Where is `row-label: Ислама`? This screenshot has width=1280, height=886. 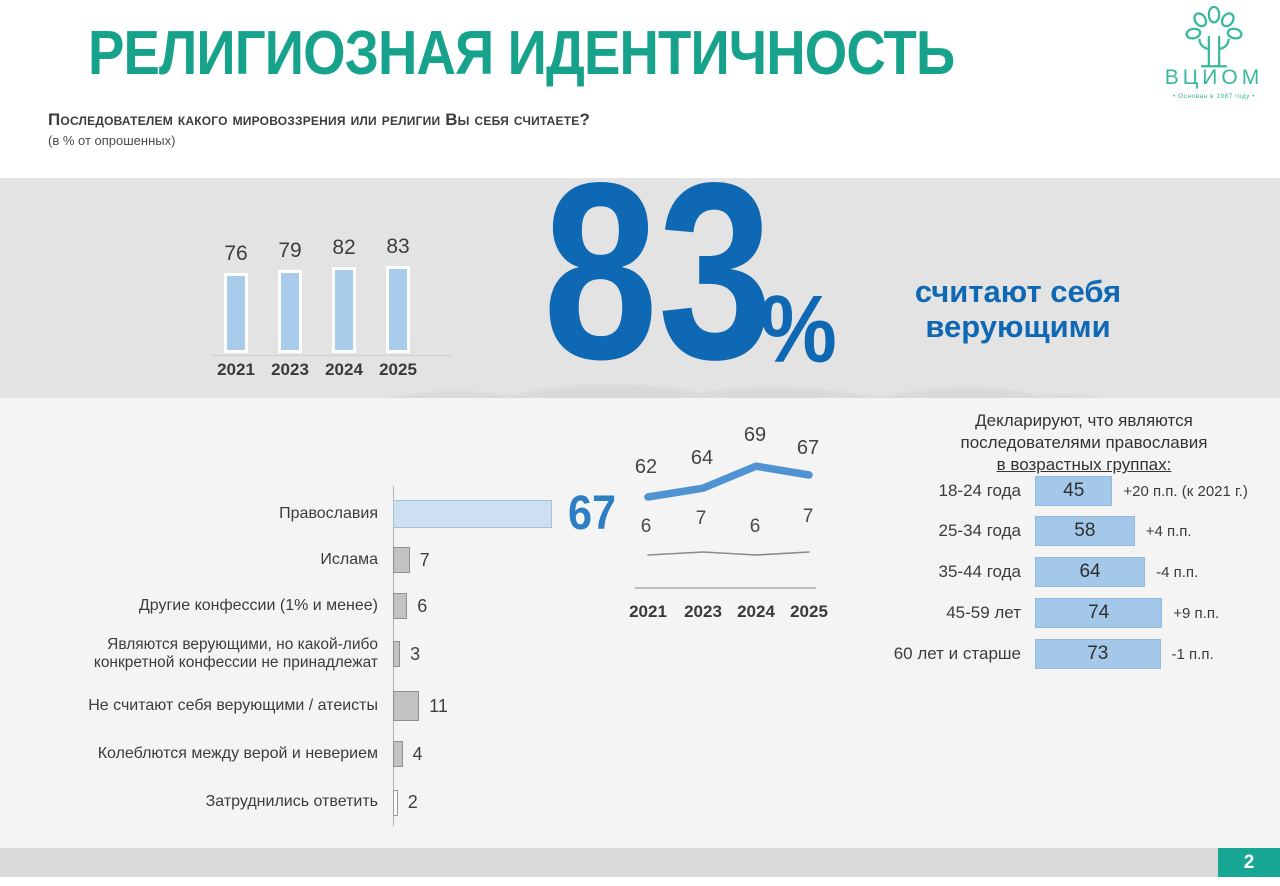 row-label: Ислама is located at coordinates (349, 559).